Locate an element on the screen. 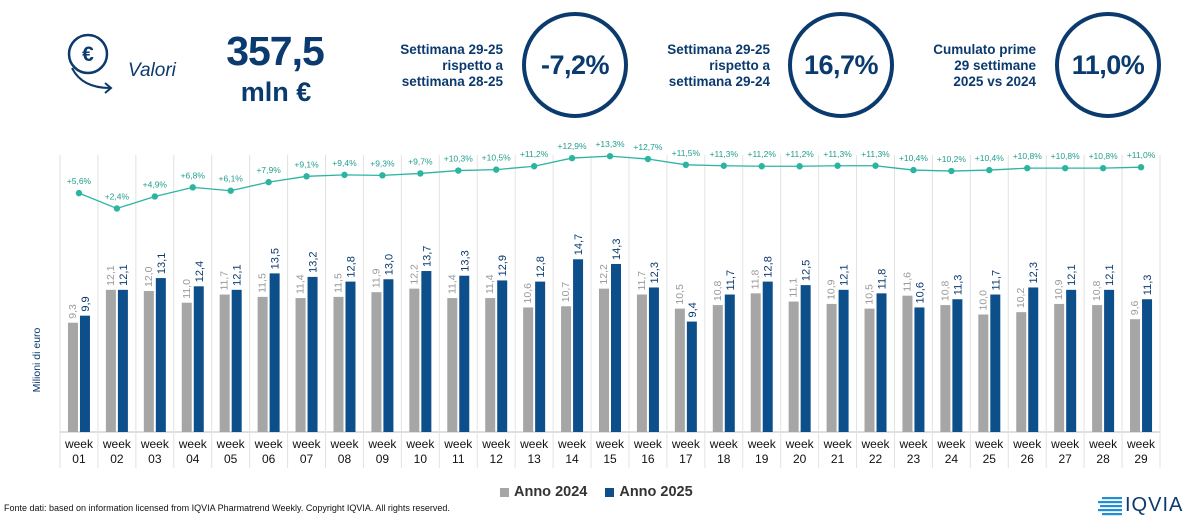 This screenshot has height=517, width=1203. x-tick-label: 16 is located at coordinates (648, 459).